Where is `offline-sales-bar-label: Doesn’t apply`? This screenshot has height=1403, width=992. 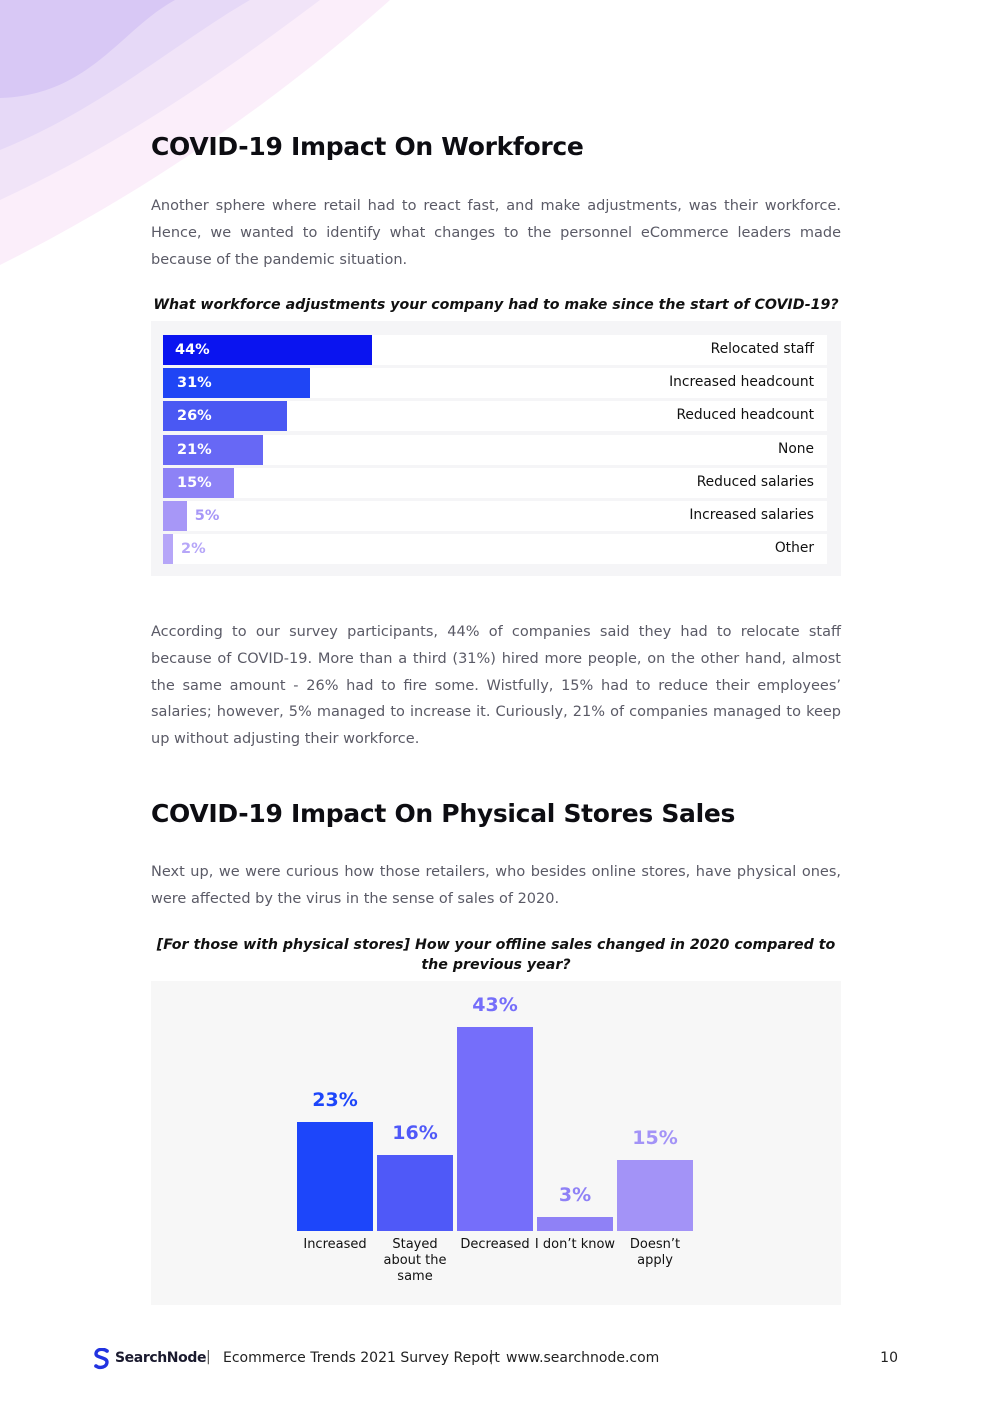 offline-sales-bar-label: Doesn’t apply is located at coordinates (655, 1252).